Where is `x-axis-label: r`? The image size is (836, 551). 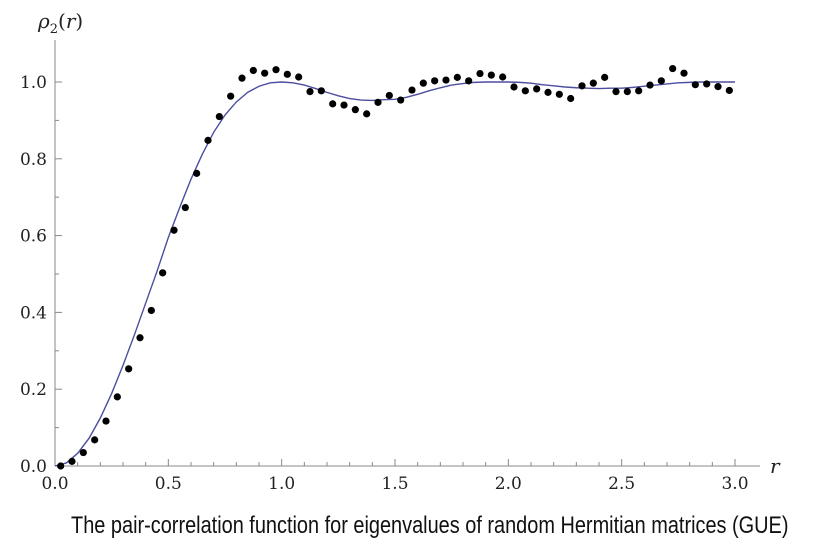
x-axis-label: r is located at coordinates (775, 466).